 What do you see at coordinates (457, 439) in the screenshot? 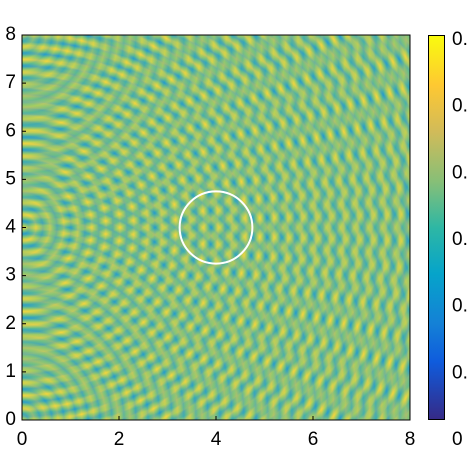
I see `colorbar-tick-label: 0` at bounding box center [457, 439].